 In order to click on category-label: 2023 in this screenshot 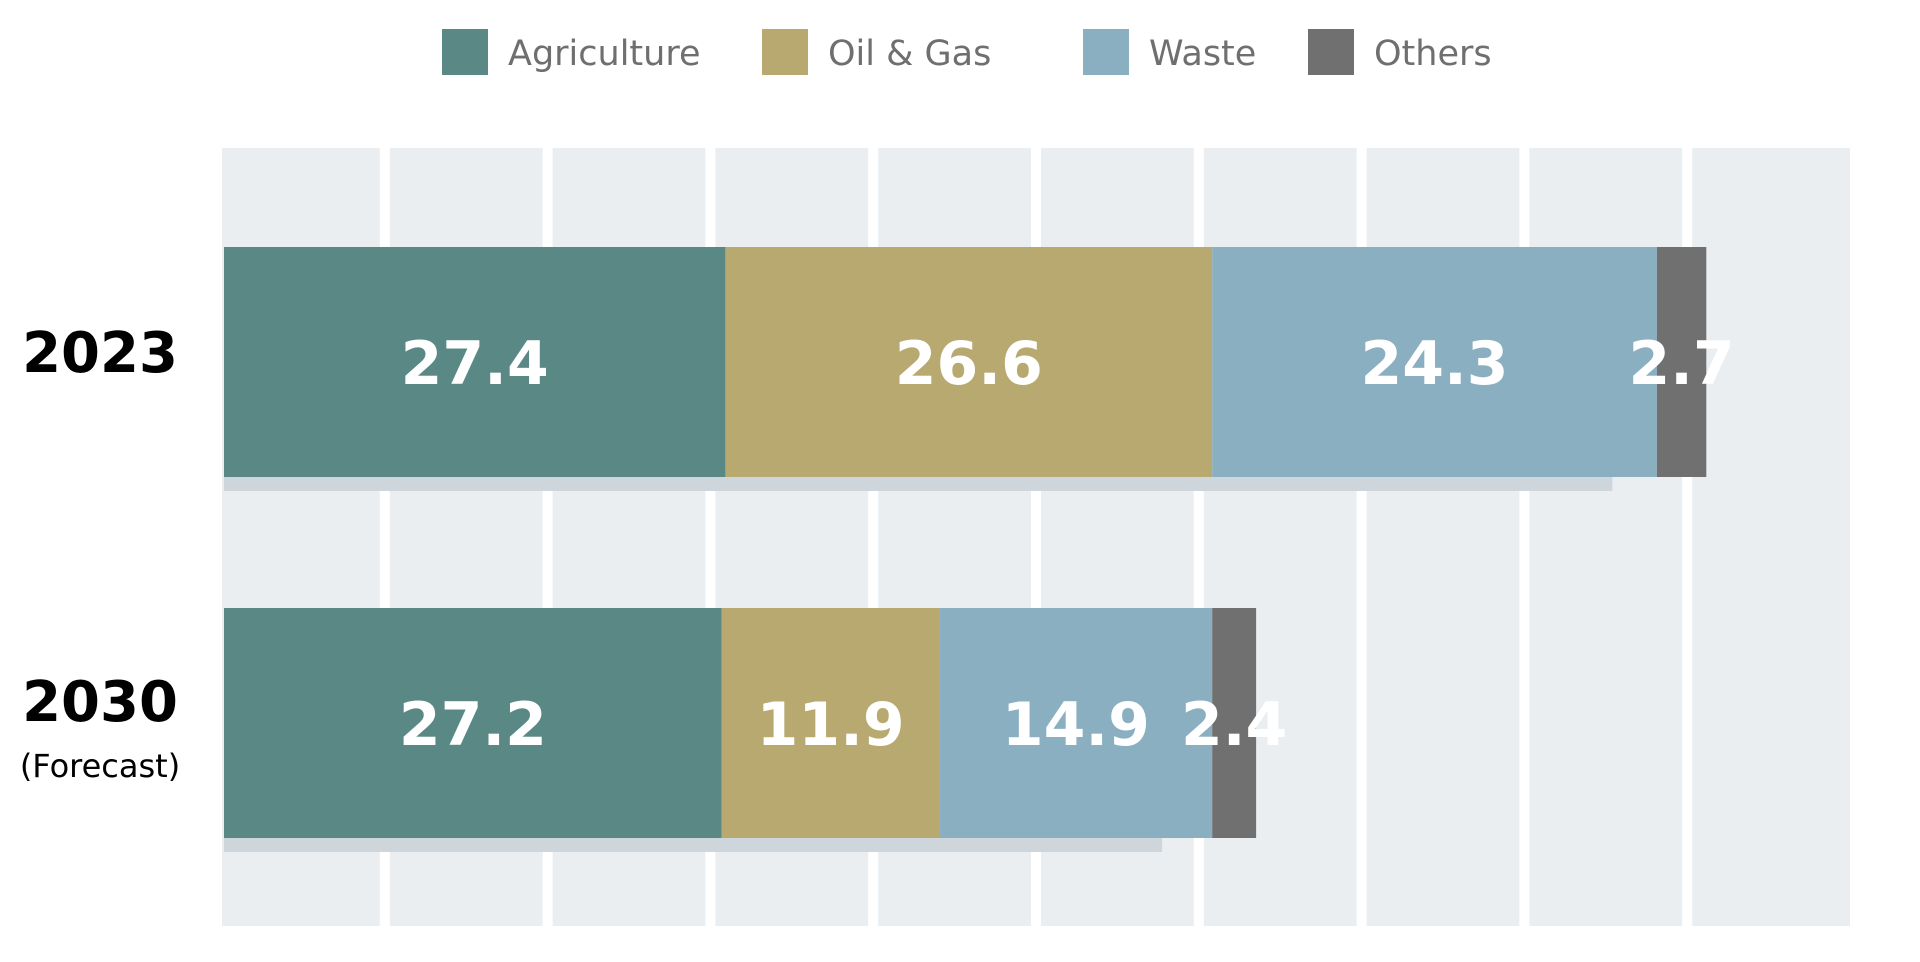, I will do `click(100, 353)`.